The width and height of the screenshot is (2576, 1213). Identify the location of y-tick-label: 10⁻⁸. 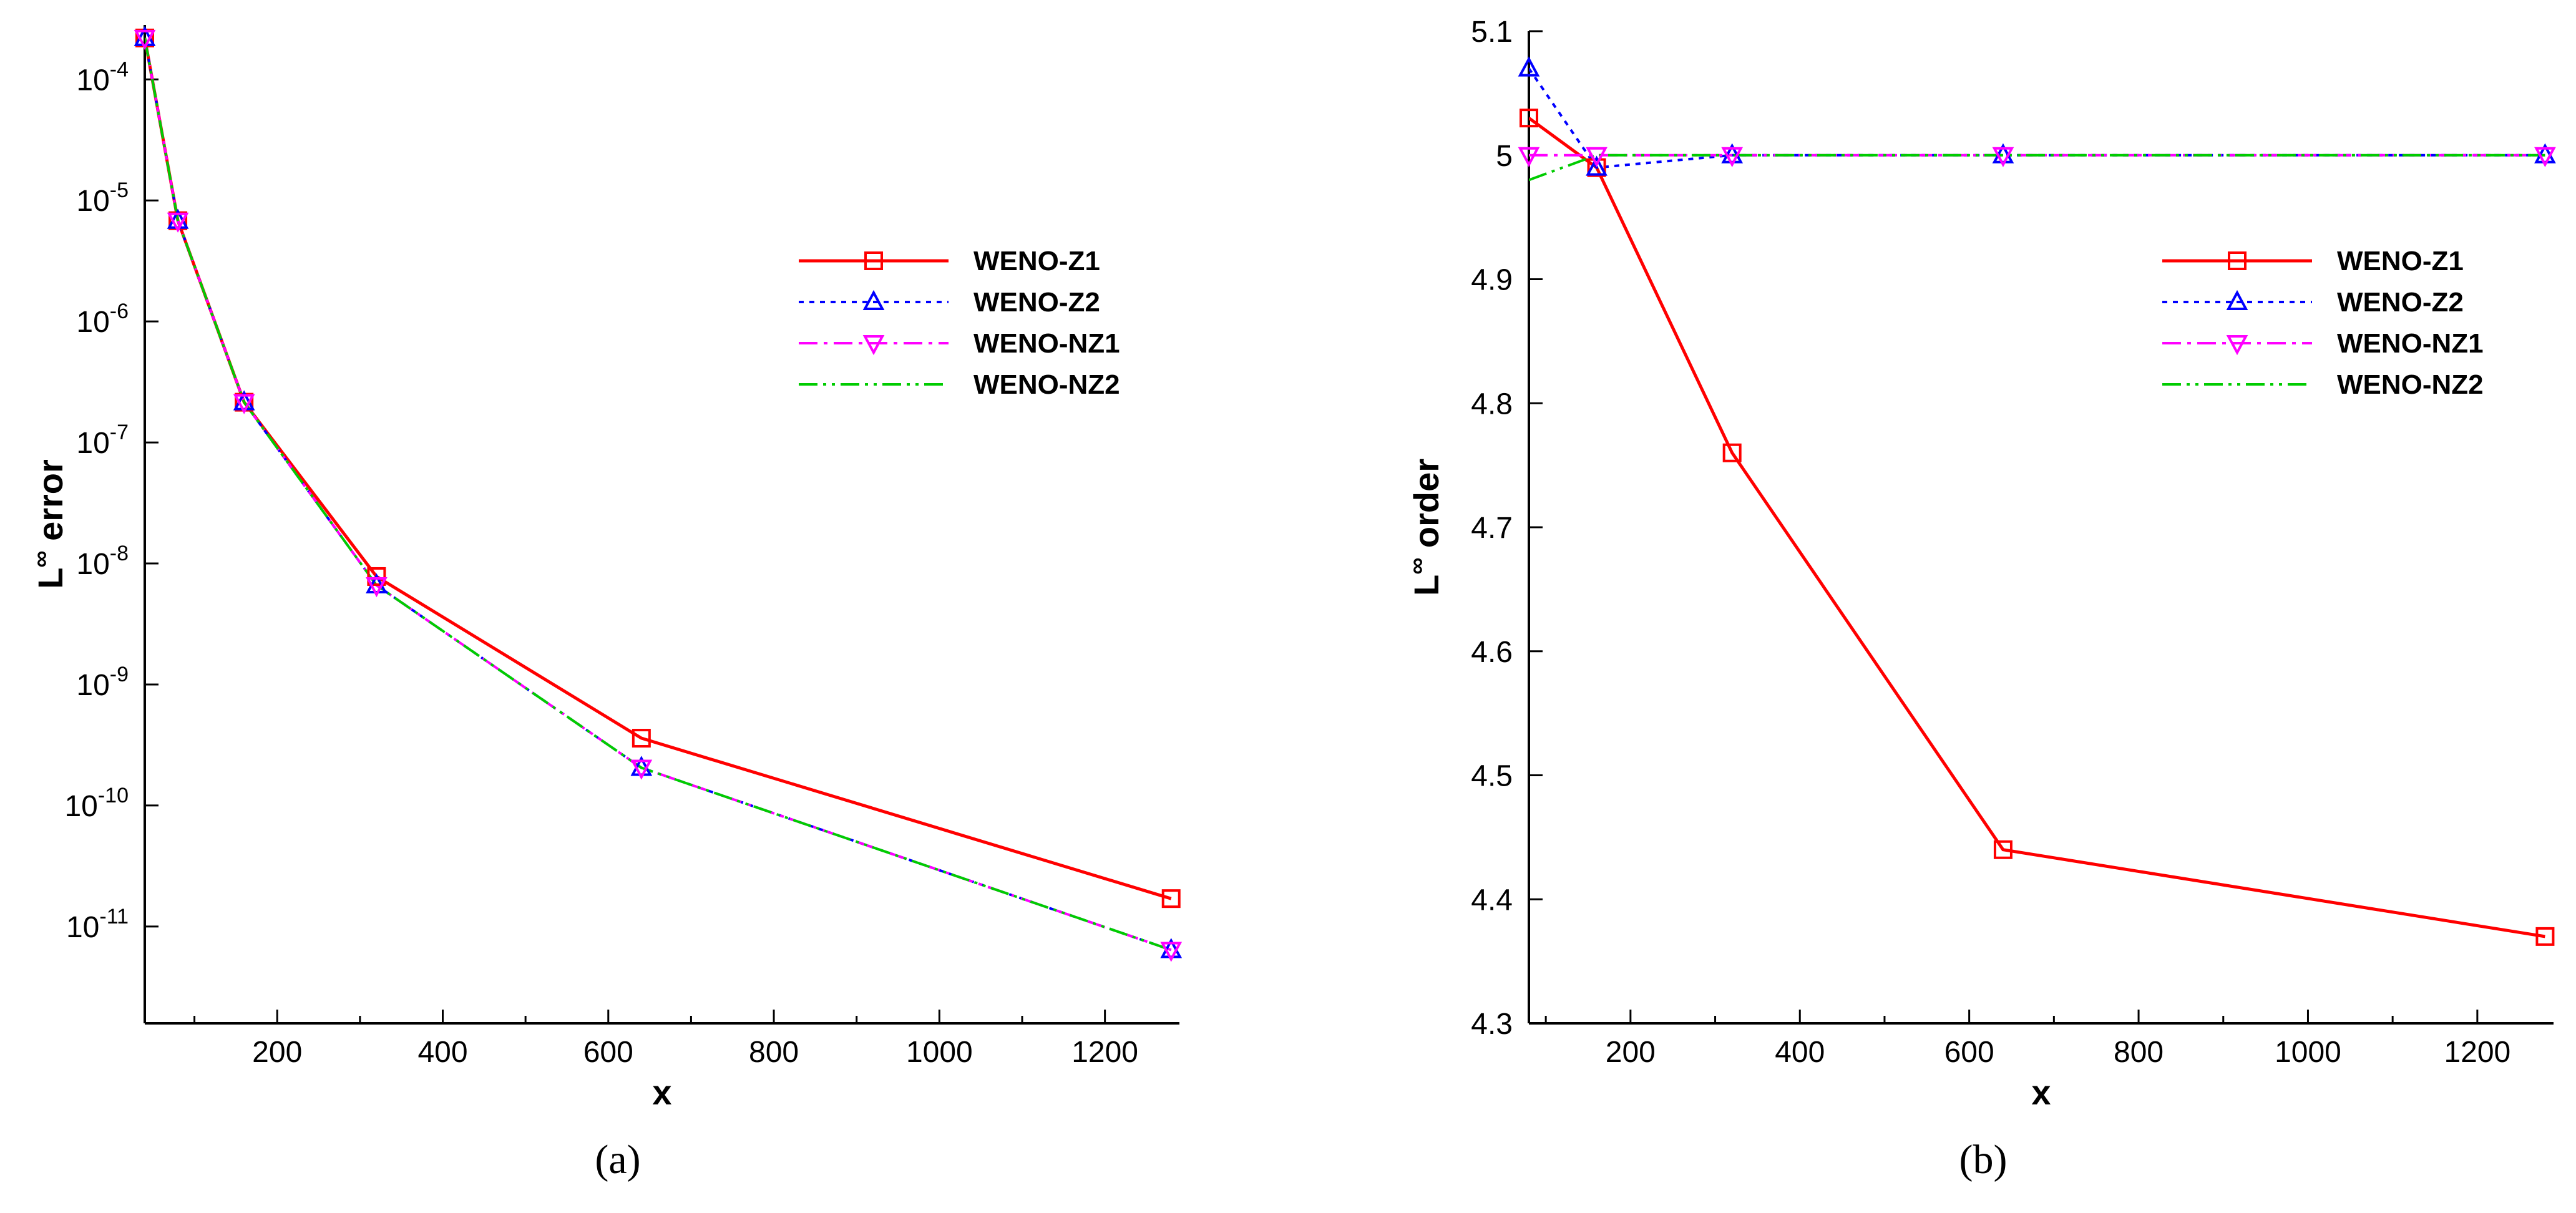
(102, 561).